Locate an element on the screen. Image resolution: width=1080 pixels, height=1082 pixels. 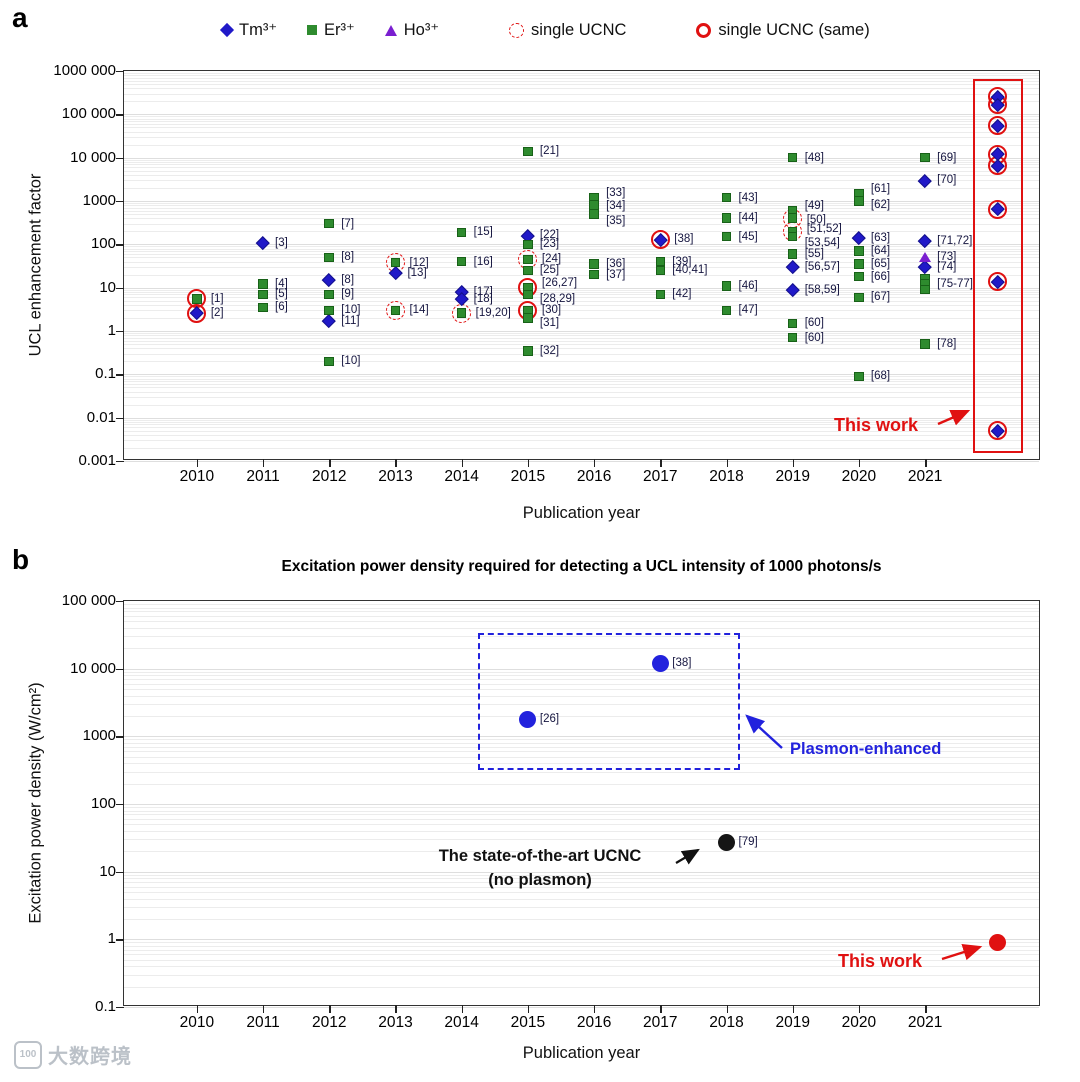
y-tick-label: 100 000 is located at coordinates (88, 114).